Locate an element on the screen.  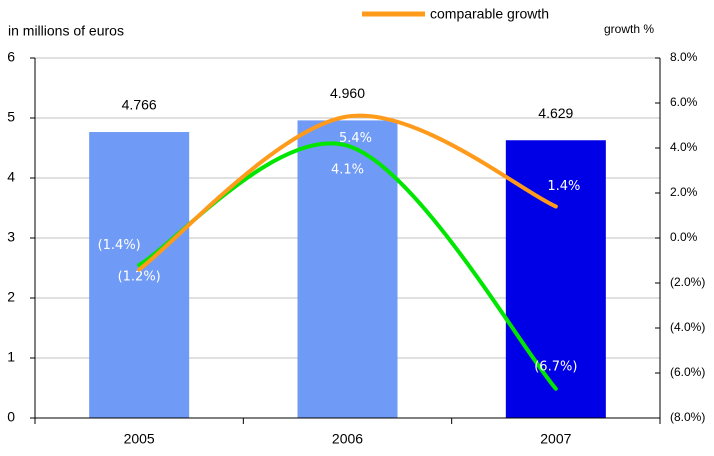
bar-value-label: 4.629 is located at coordinates (555, 113).